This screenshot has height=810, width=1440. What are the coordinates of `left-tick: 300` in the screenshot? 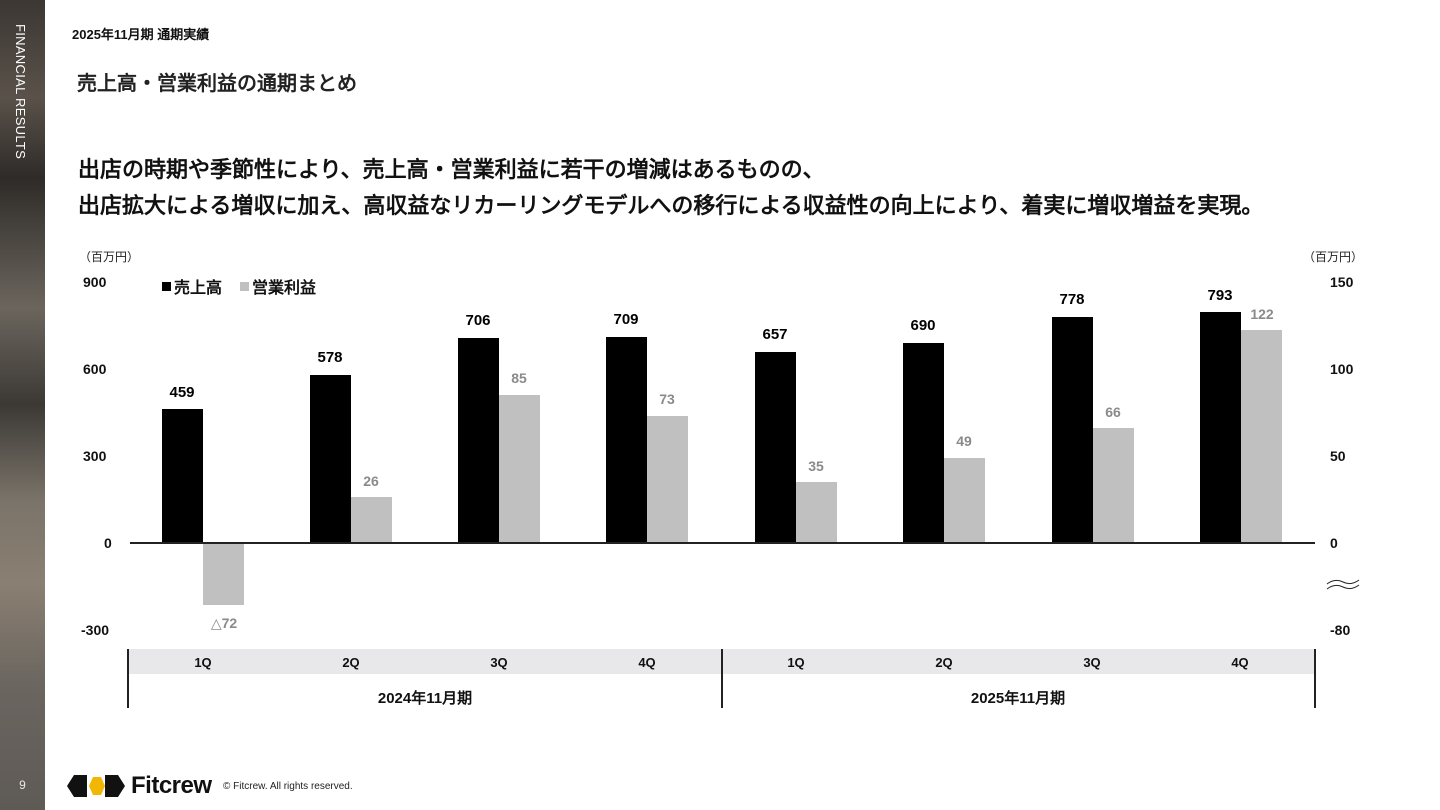 It's located at (95, 456).